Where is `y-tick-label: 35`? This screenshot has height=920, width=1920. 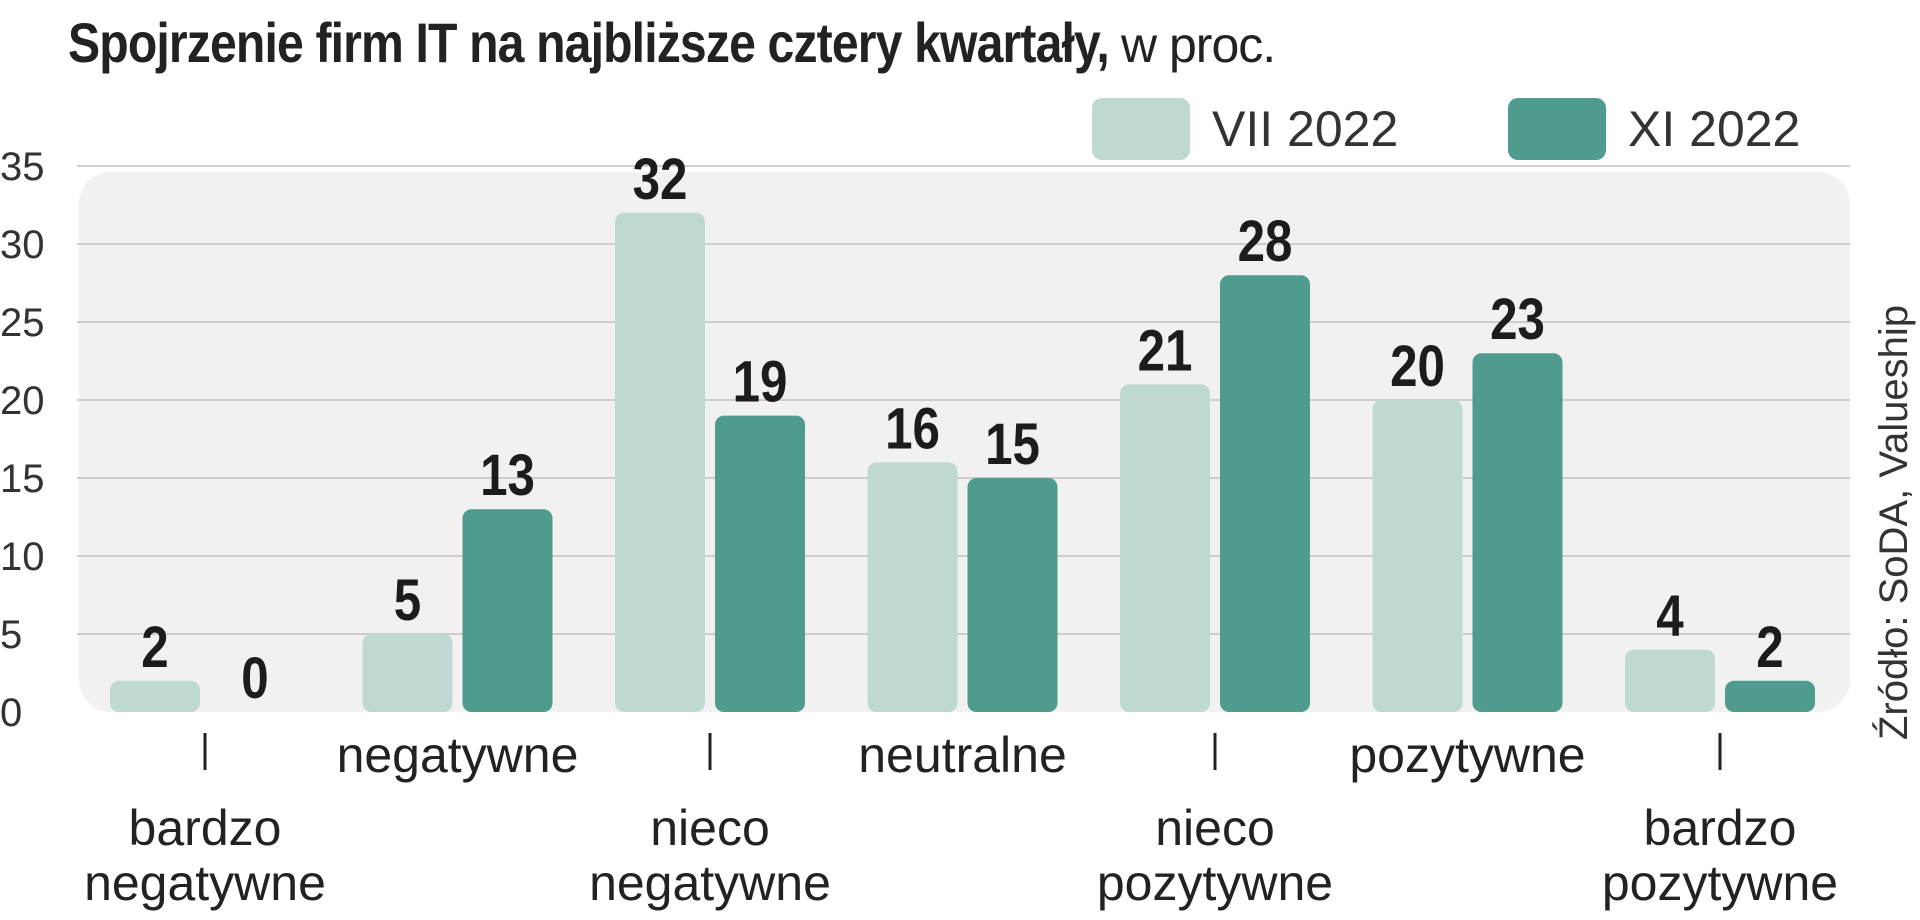 y-tick-label: 35 is located at coordinates (22, 167).